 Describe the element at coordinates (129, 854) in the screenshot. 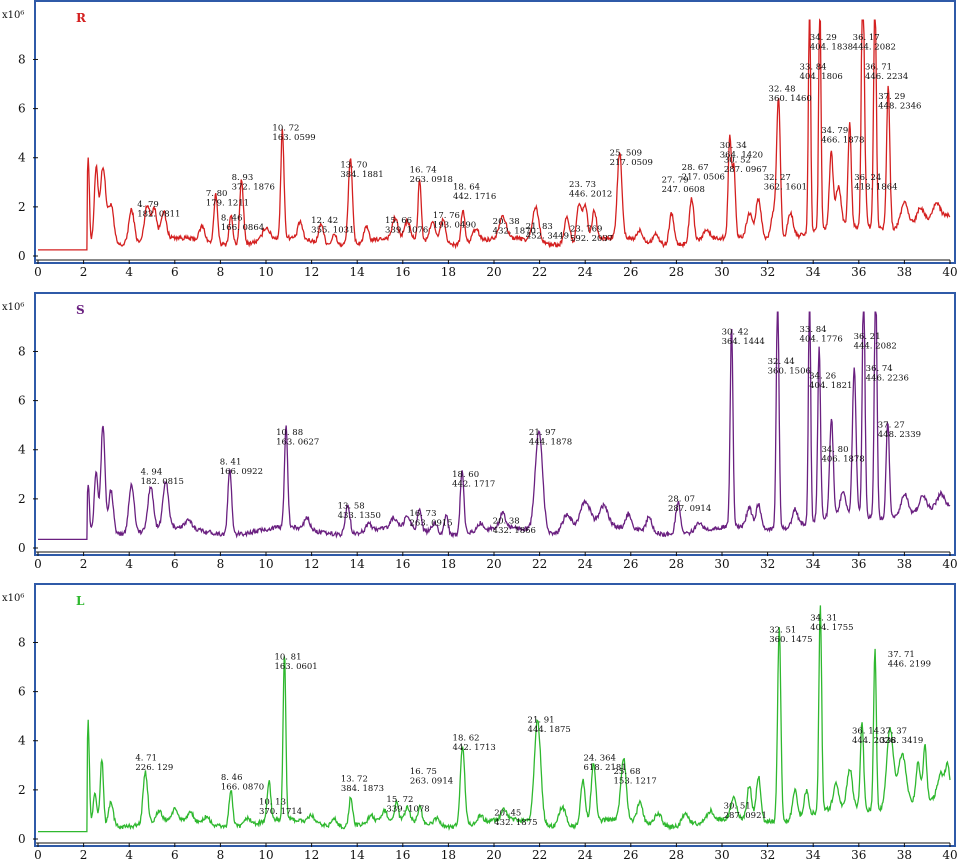

I see `x-tick-label: 4` at that location.